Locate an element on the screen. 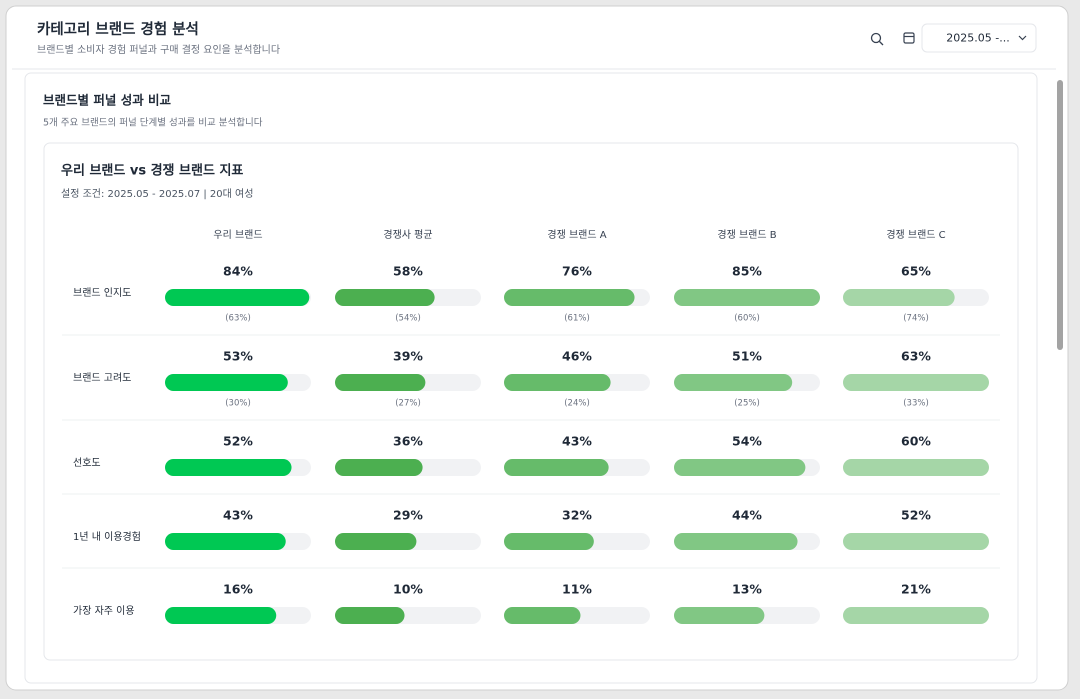  value-label: 85% is located at coordinates (747, 271).